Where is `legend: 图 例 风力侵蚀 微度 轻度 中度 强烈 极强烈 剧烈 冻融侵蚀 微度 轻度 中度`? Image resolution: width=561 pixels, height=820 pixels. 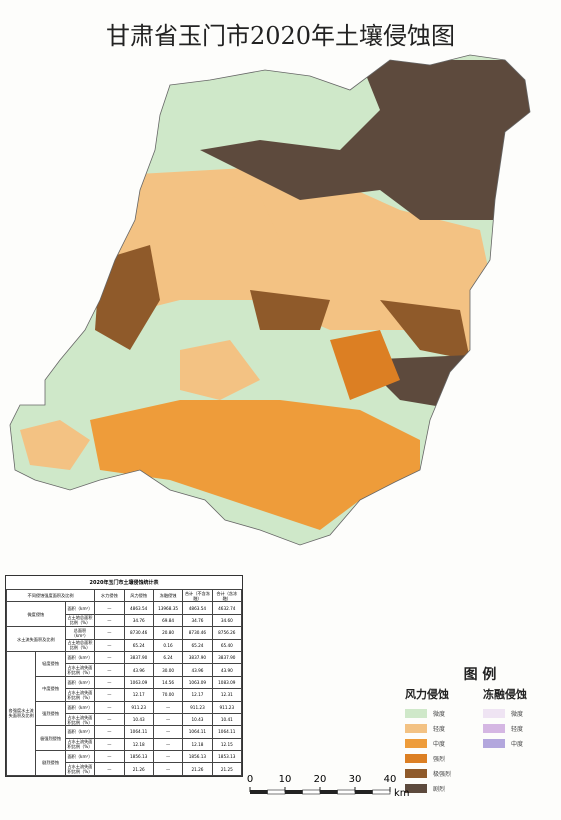
legend: 图 例 风力侵蚀 微度 轻度 中度 强烈 极强烈 剧烈 冻融侵蚀 微度 轻度 中度 is located at coordinates (480, 728).